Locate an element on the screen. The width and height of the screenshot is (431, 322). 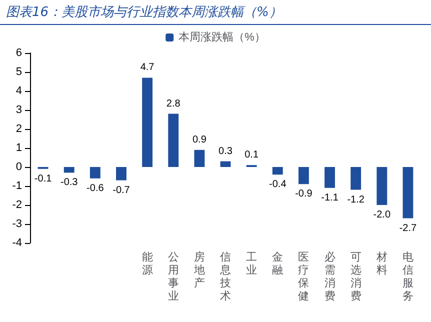
x-tick-label: 工业 is located at coordinates (252, 264).